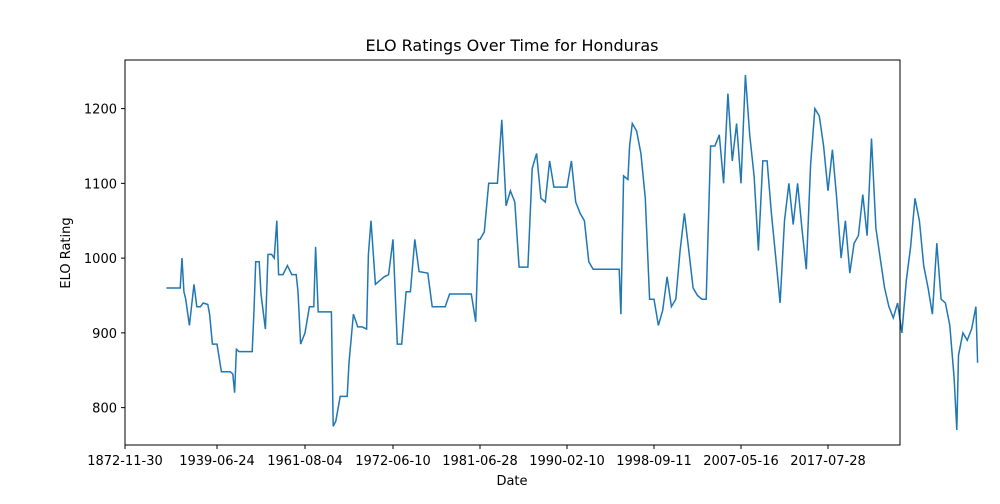  What do you see at coordinates (567, 461) in the screenshot?
I see `x-tick-label: 1990-02-10` at bounding box center [567, 461].